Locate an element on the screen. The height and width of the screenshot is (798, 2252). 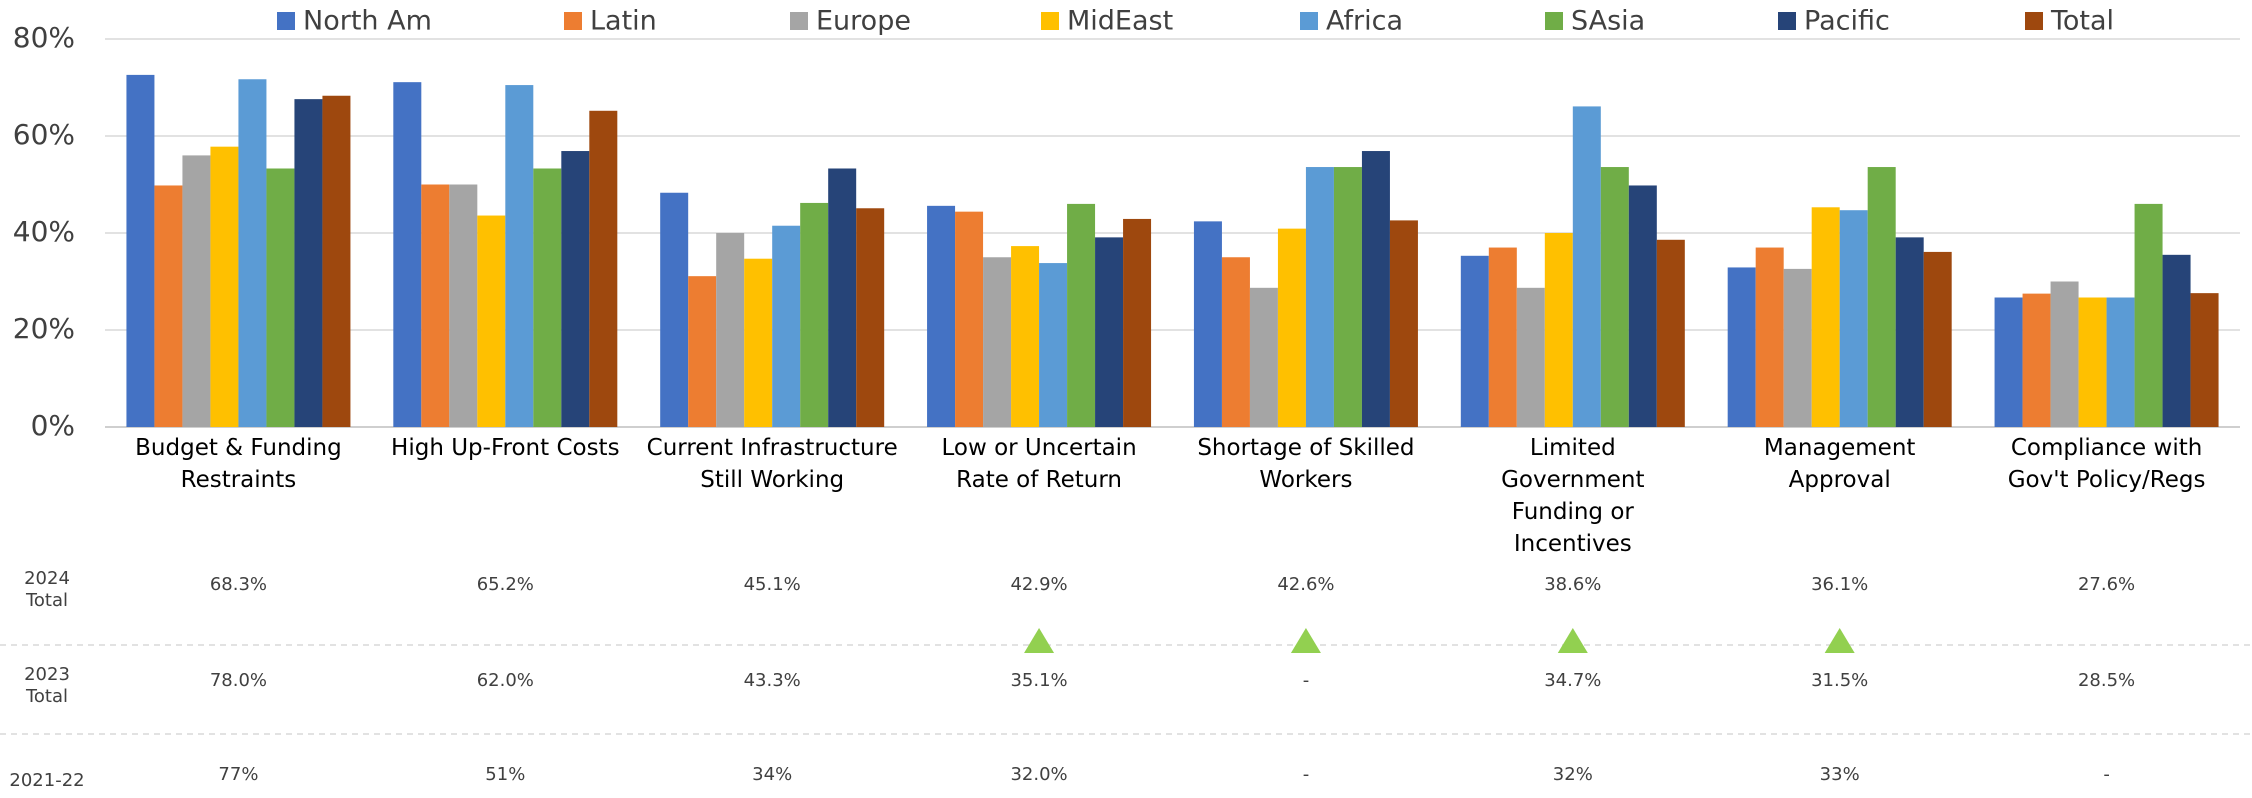
y-tick-label: 20% is located at coordinates (44, 328).